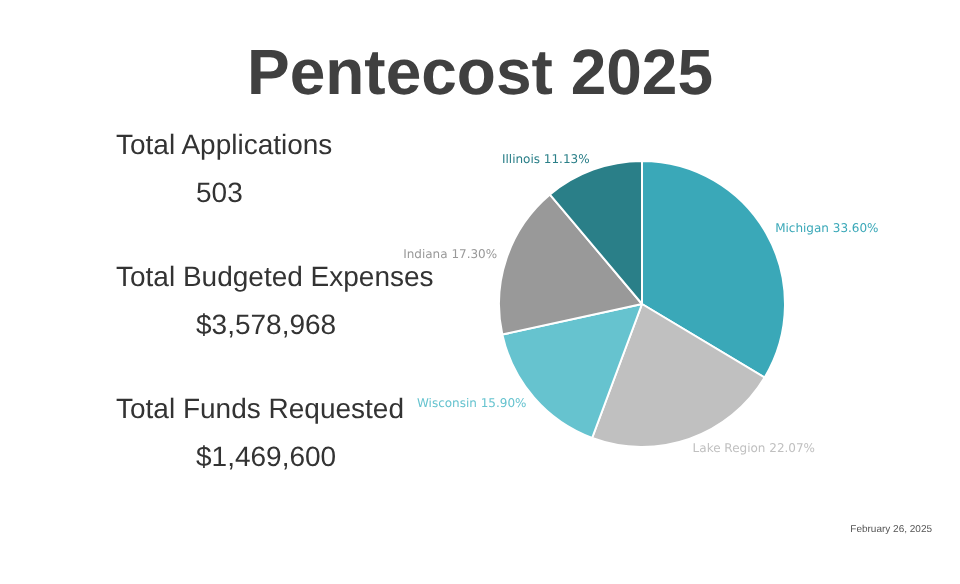  Describe the element at coordinates (266, 456) in the screenshot. I see `text: $1,469,600` at that location.